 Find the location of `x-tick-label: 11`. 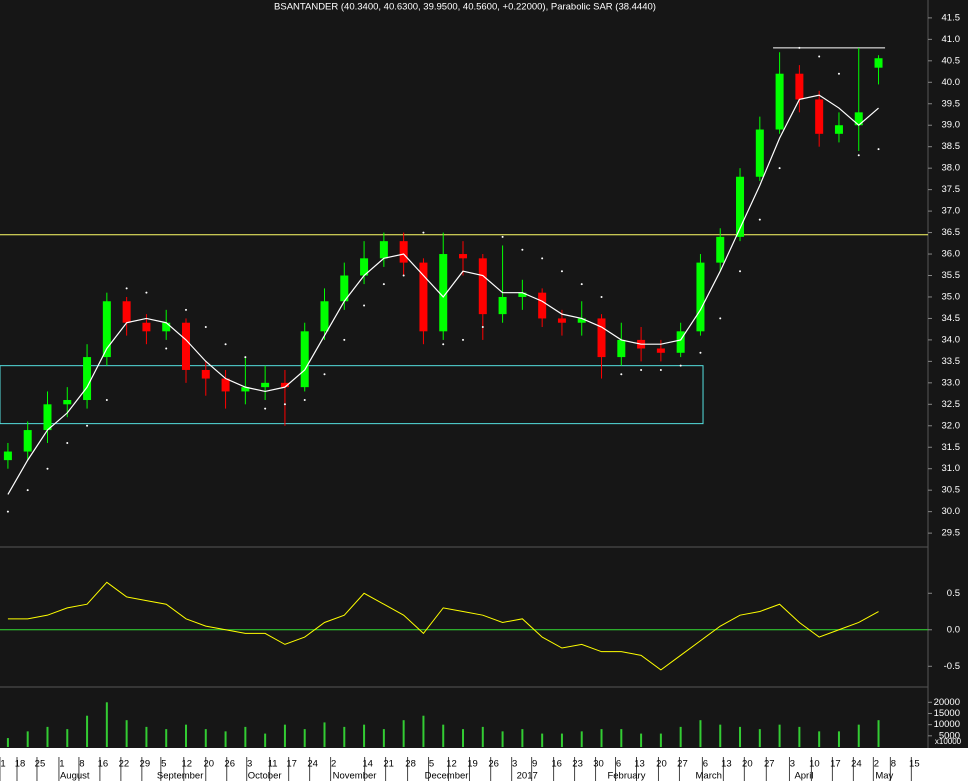

x-tick-label: 11 is located at coordinates (273, 764).